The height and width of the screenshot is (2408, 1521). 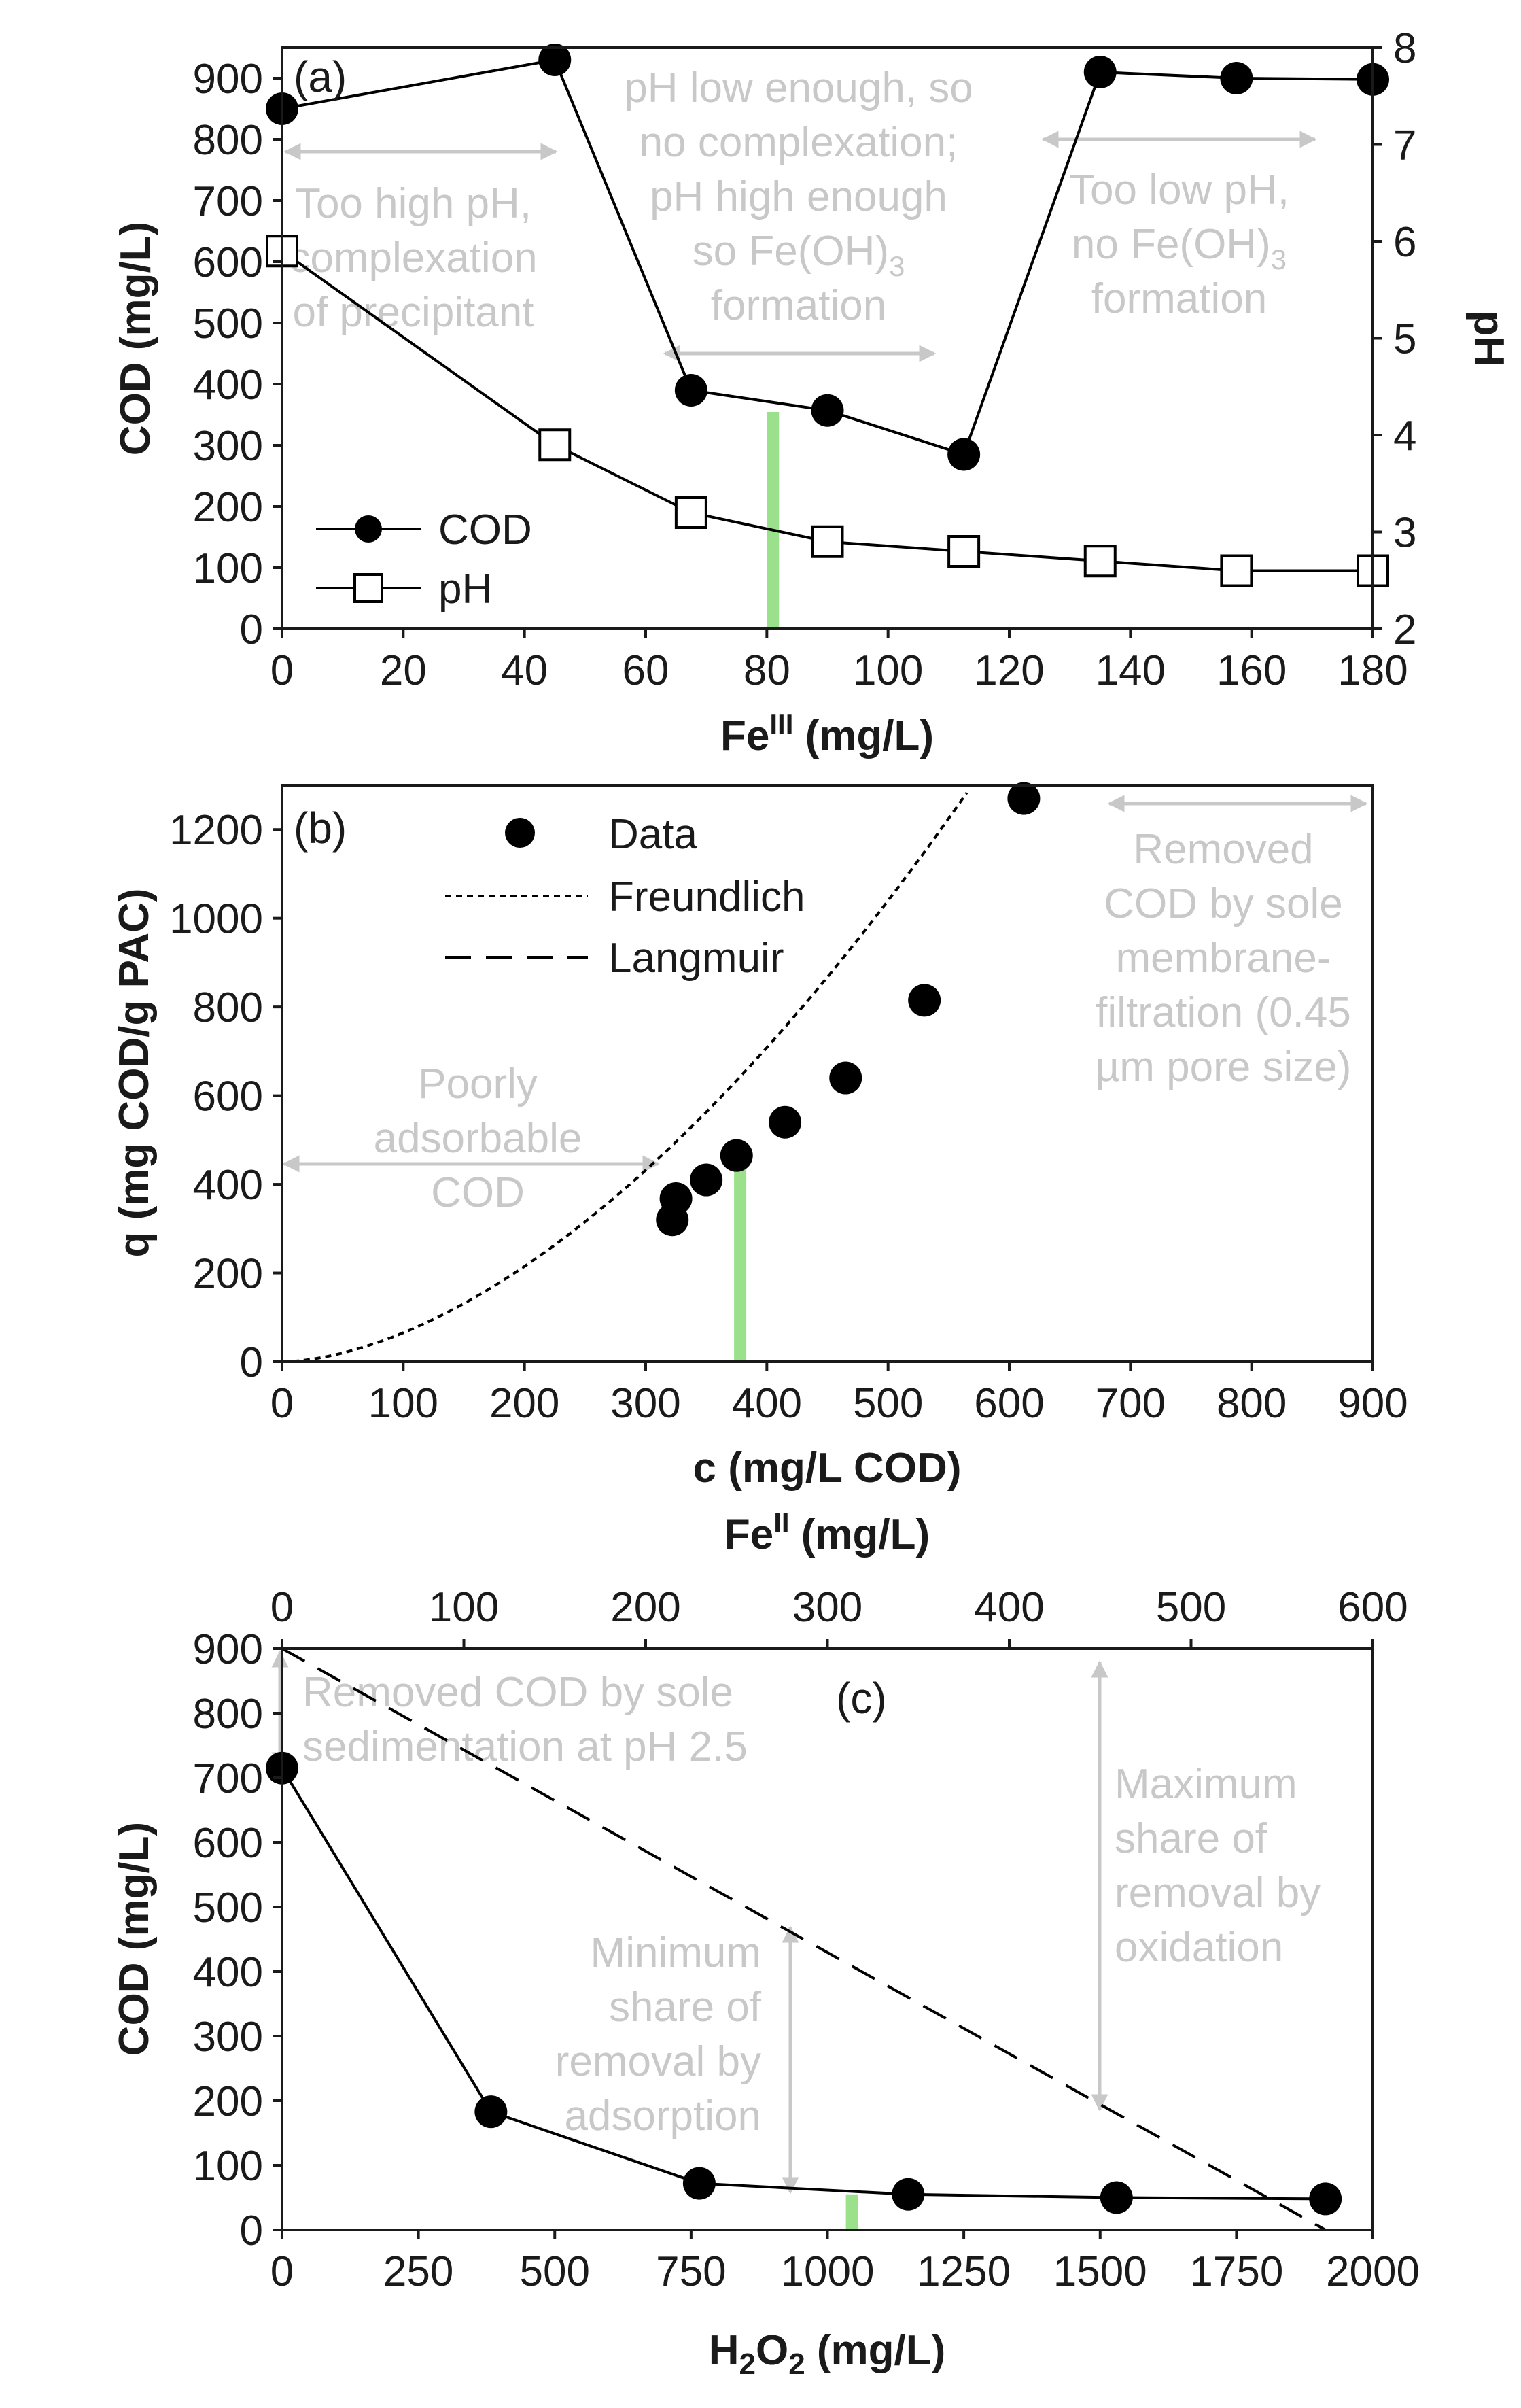 I want to click on a-legend-cod-label: COD, so click(x=485, y=529).